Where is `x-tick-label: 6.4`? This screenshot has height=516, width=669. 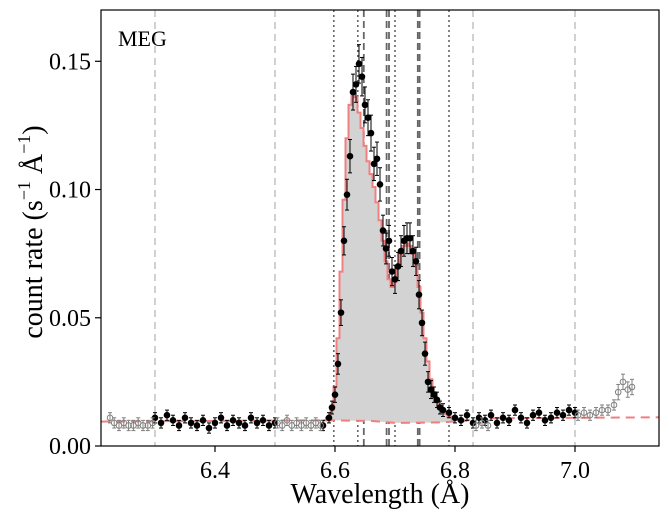 x-tick-label: 6.4 is located at coordinates (215, 471).